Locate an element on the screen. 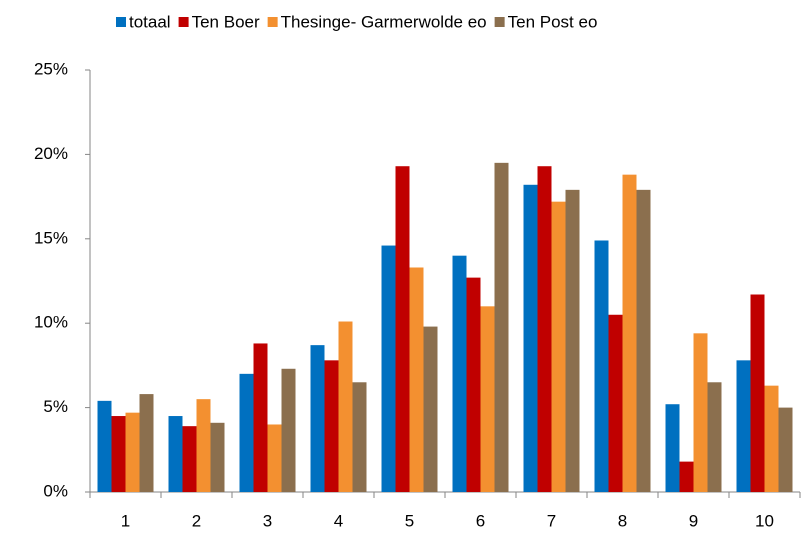 This screenshot has height=536, width=805. x-tick-label: 9 is located at coordinates (693, 520).